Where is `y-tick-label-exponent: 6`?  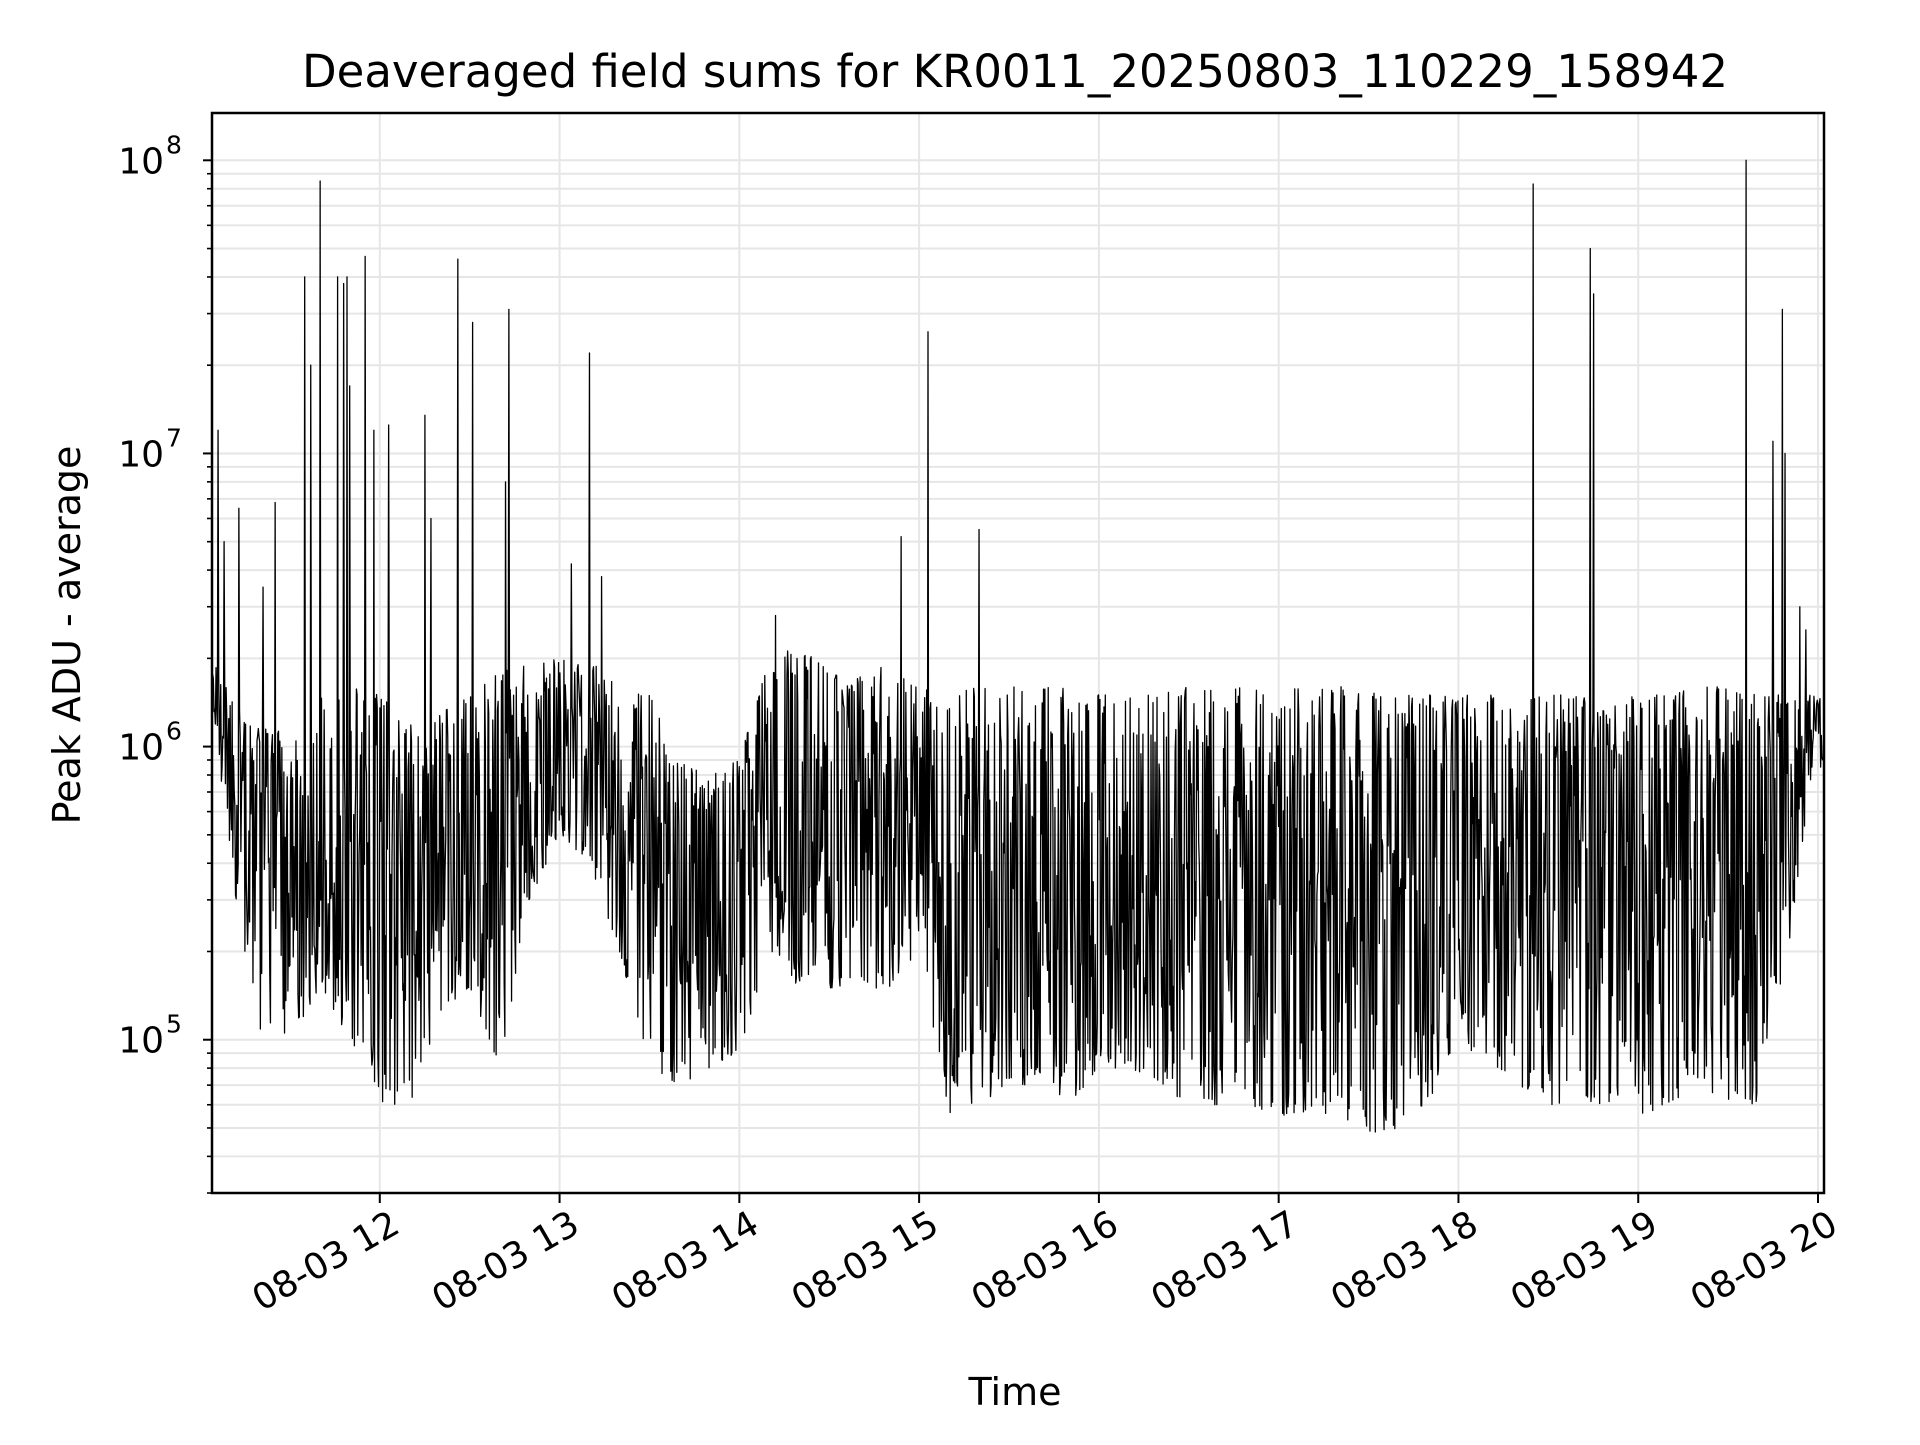 y-tick-label-exponent: 6 is located at coordinates (174, 731).